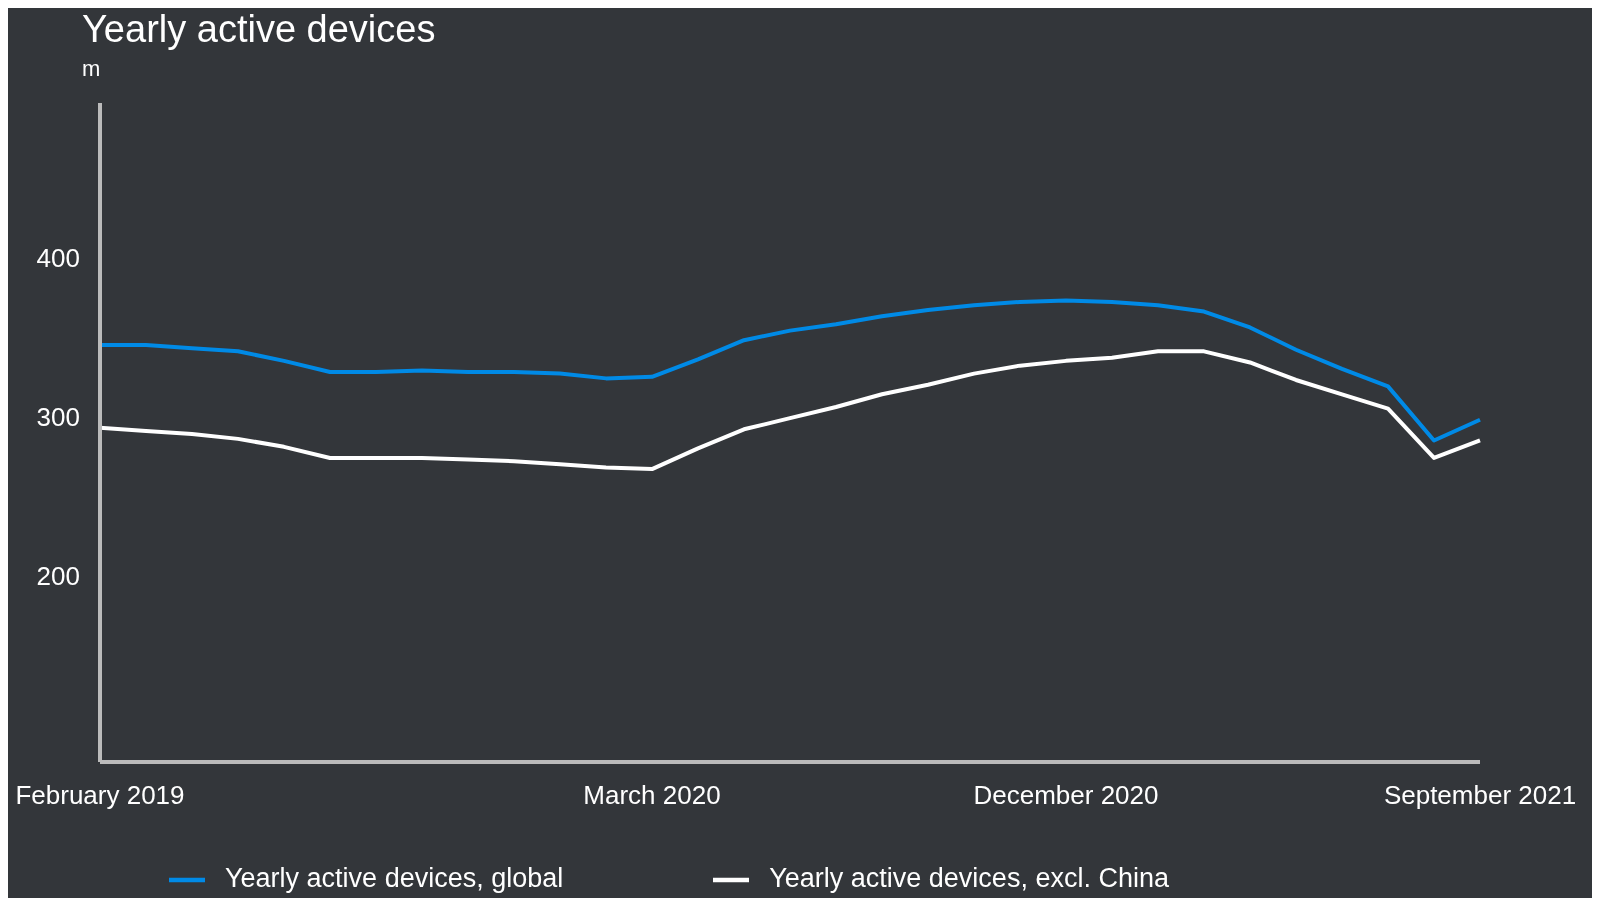 The image size is (1600, 907). What do you see at coordinates (1066, 795) in the screenshot?
I see `x-tick-label: December 2020` at bounding box center [1066, 795].